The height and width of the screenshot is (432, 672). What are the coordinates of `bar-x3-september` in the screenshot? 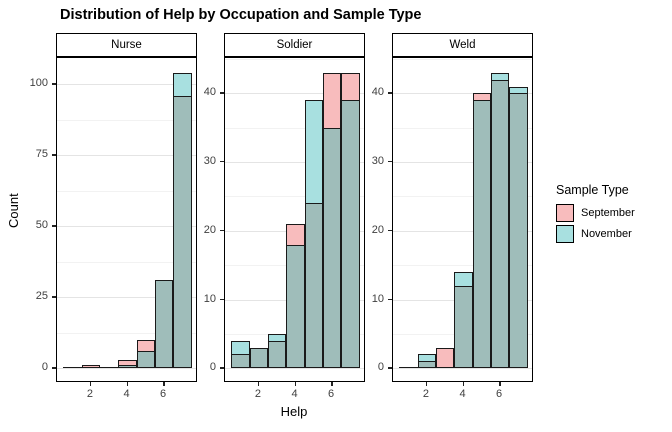 It's located at (445, 358).